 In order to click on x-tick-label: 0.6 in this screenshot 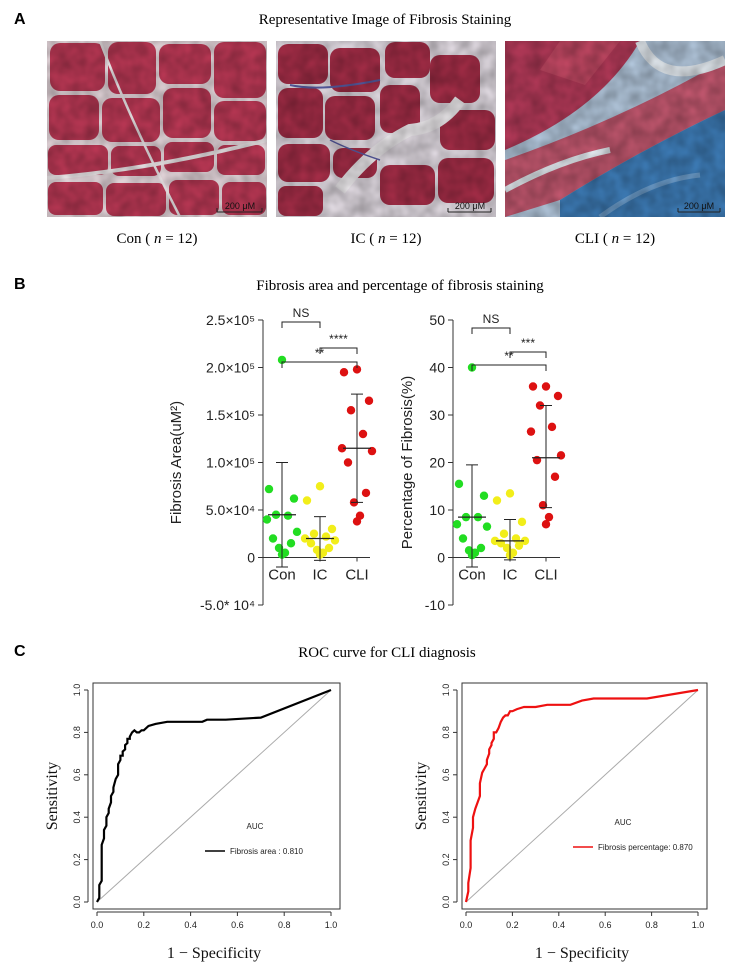, I will do `click(237, 925)`.